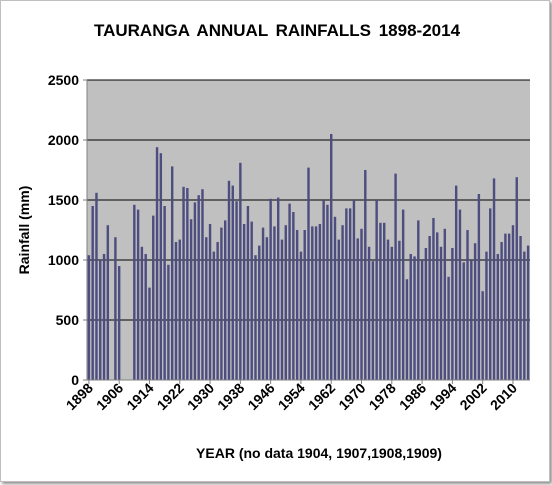 The height and width of the screenshot is (485, 552). Describe the element at coordinates (198, 287) in the screenshot. I see `bar-1927` at that location.